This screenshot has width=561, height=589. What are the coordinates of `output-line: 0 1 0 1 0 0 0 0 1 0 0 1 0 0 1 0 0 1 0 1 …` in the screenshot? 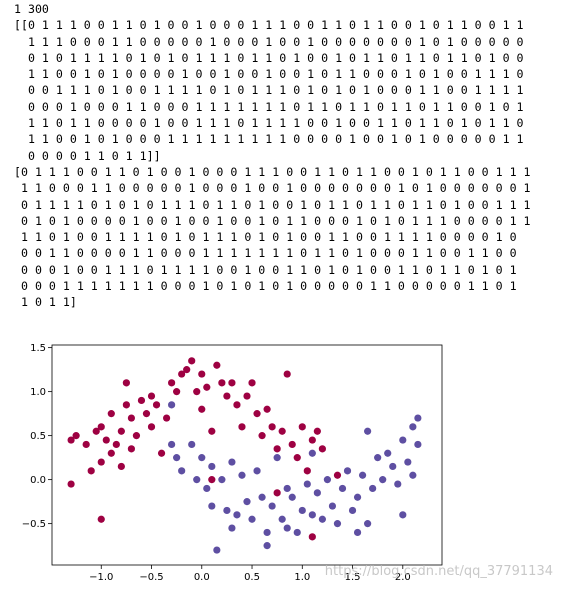 It's located at (272, 220).